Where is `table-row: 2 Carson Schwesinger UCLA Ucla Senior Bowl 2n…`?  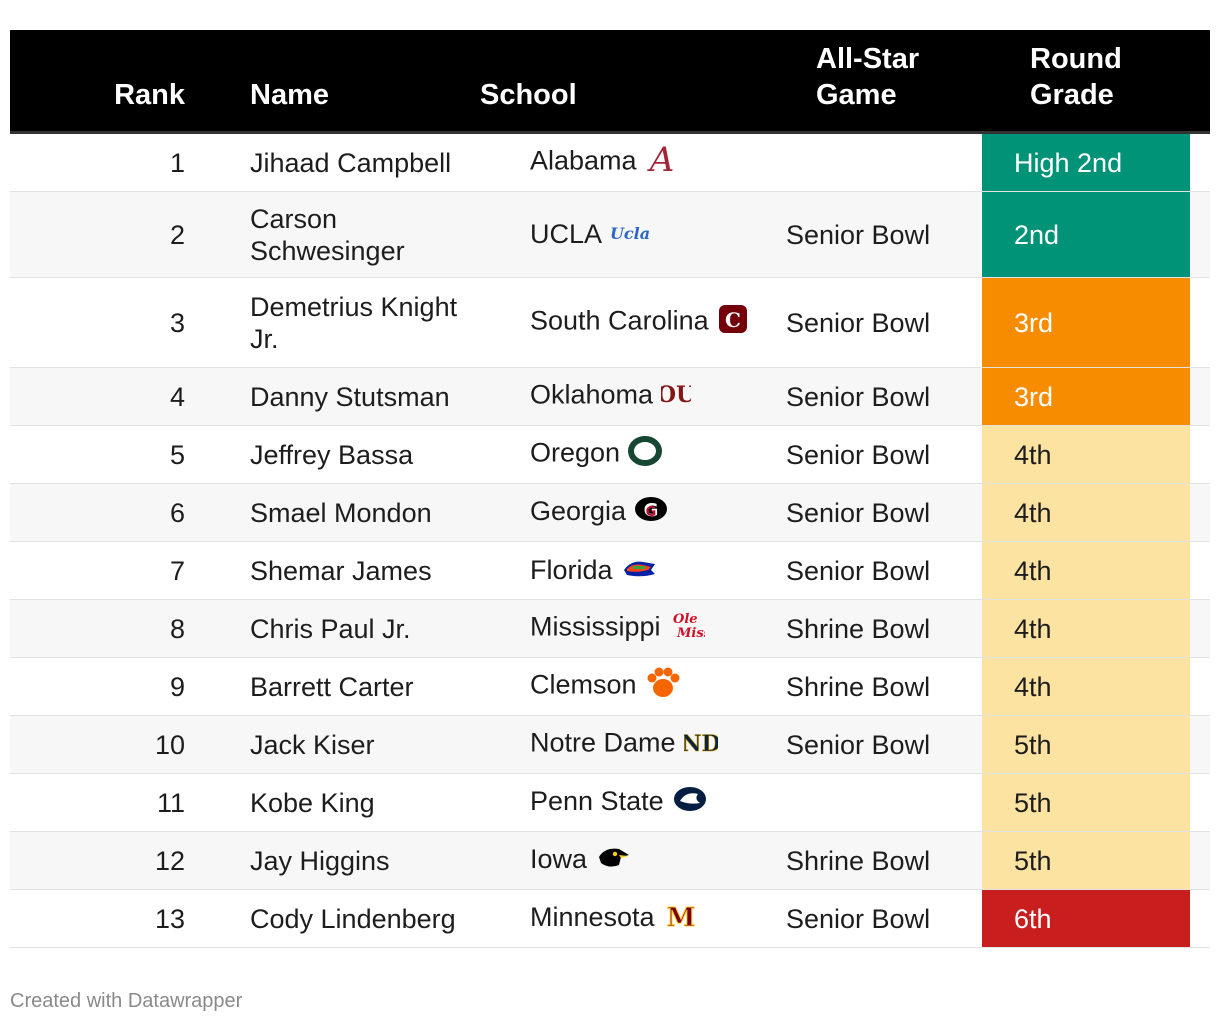 table-row: 2 Carson Schwesinger UCLA Ucla Senior Bowl 2n… is located at coordinates (610, 235).